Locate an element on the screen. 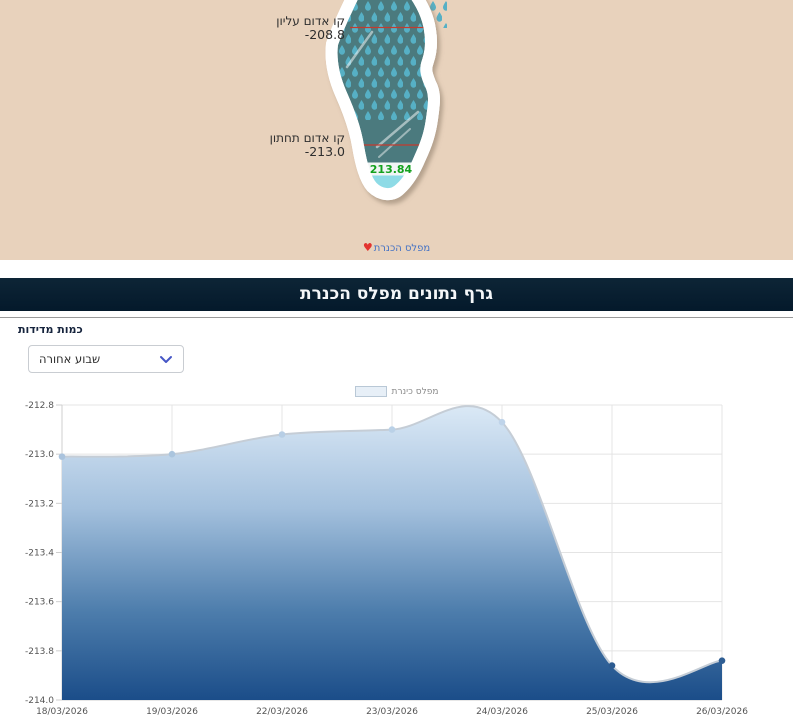 The width and height of the screenshot is (793, 728). x-axis-label: 18/03/2026 is located at coordinates (62, 712).